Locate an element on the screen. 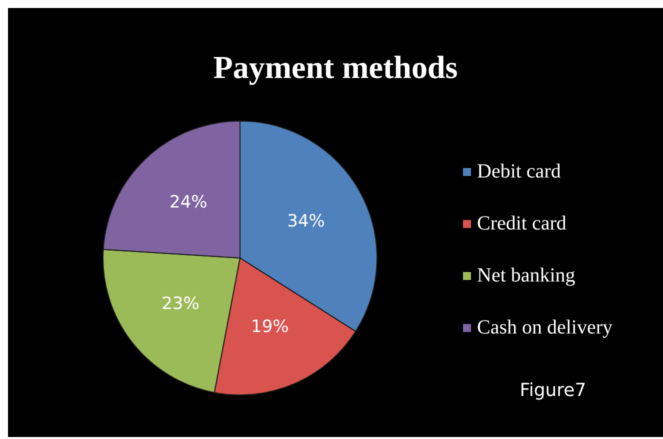  legend-label: Credit card is located at coordinates (521, 223).